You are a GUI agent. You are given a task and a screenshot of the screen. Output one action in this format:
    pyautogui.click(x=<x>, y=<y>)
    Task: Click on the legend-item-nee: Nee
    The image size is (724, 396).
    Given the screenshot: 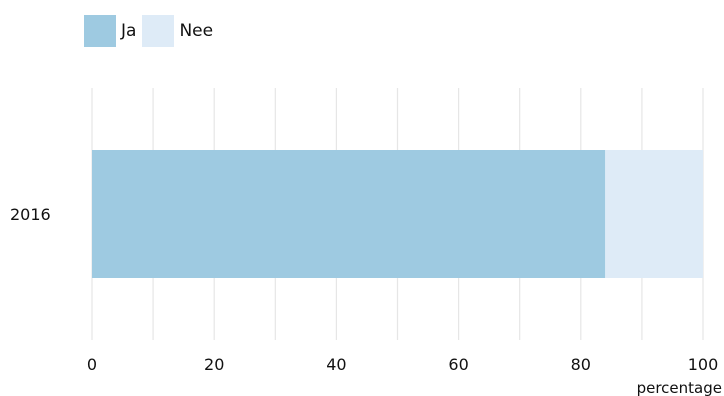 What is the action you would take?
    pyautogui.click(x=178, y=30)
    